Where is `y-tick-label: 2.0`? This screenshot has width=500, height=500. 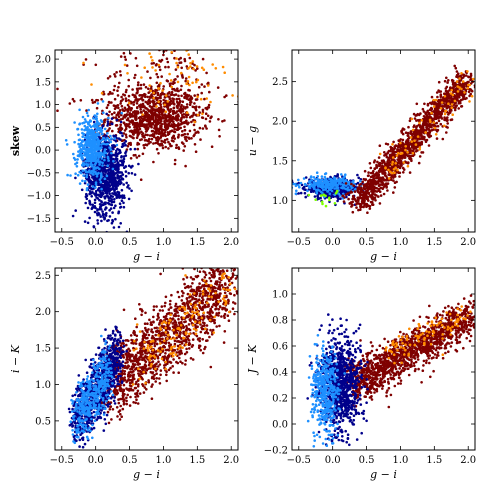
y-tick-label: 2.0 is located at coordinates (280, 122).